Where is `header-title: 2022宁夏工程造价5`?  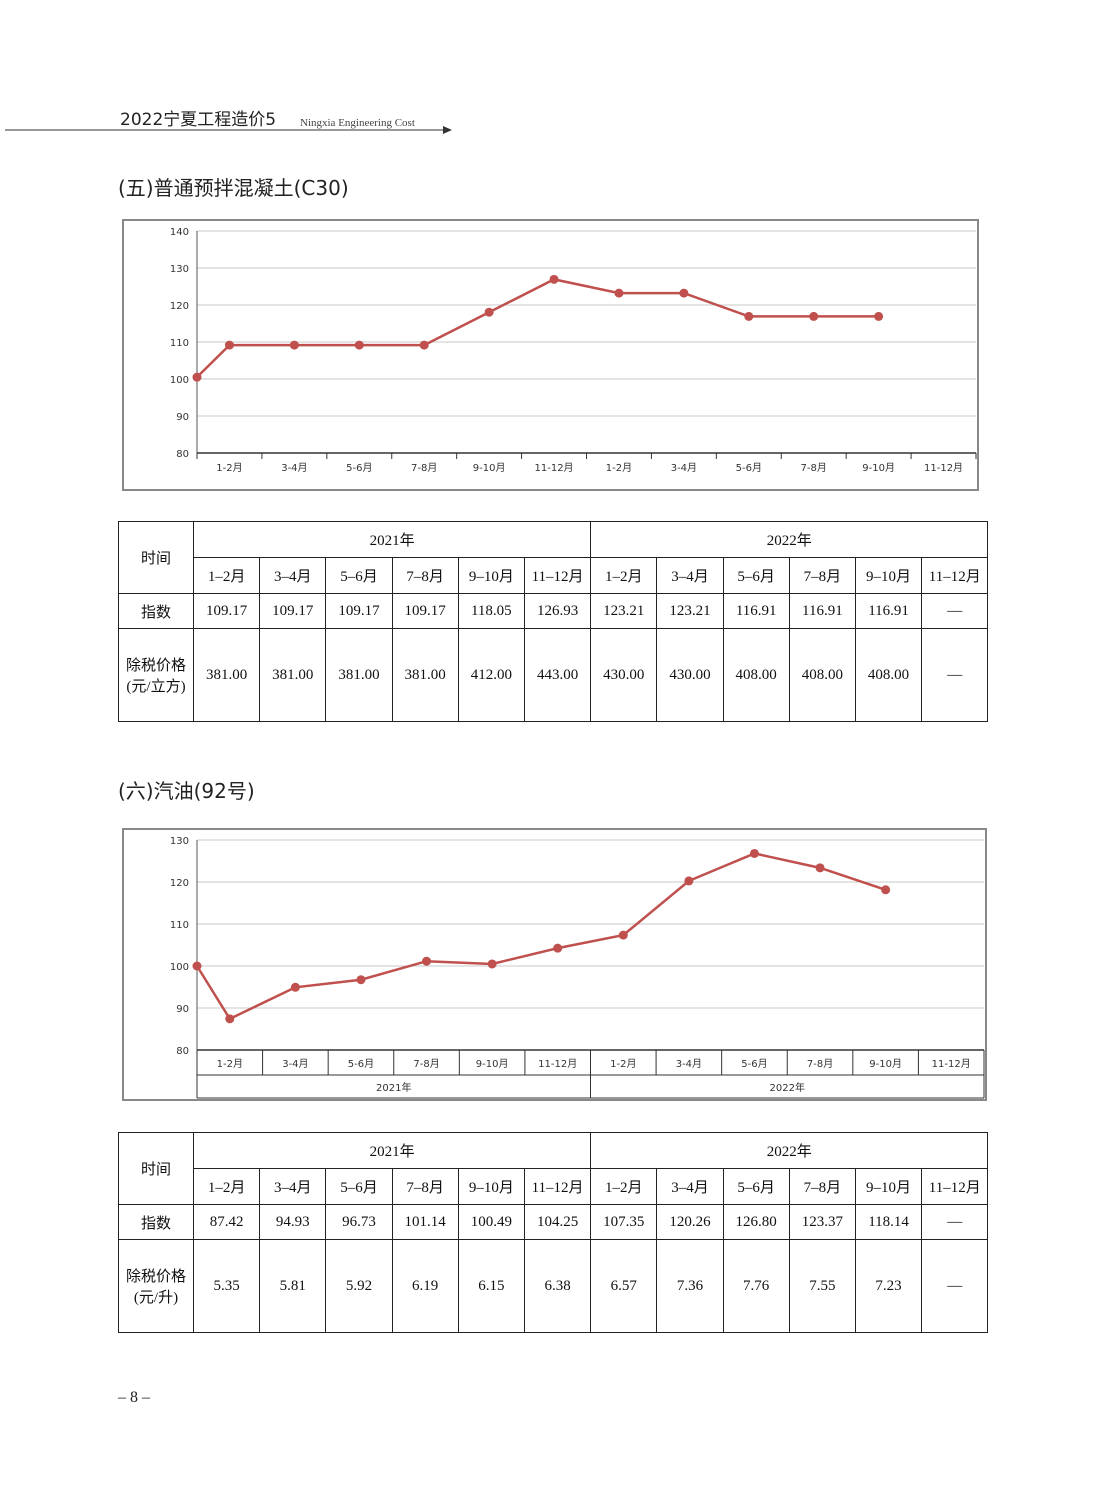 header-title: 2022宁夏工程造价5 is located at coordinates (198, 120).